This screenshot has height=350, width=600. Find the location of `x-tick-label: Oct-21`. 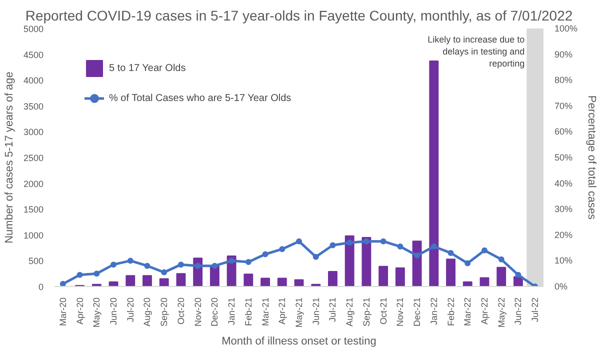

x-tick-label: Oct-21 is located at coordinates (383, 311).